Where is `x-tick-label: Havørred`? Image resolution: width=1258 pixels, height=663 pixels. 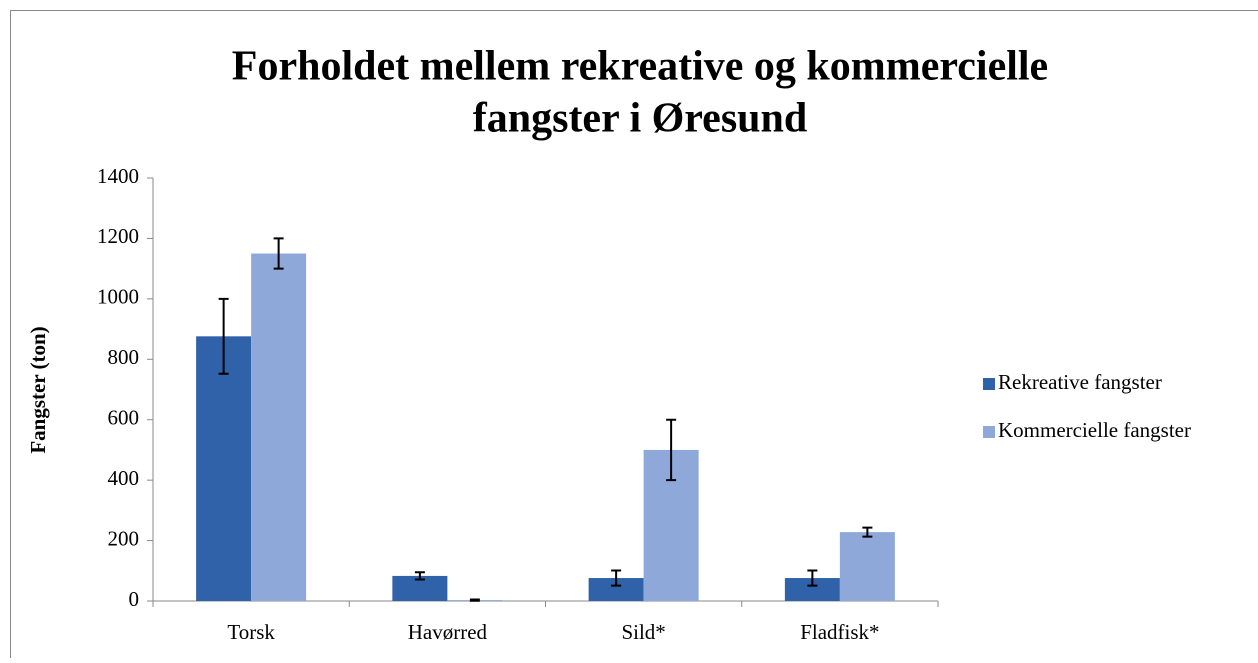
x-tick-label: Havørred is located at coordinates (448, 632).